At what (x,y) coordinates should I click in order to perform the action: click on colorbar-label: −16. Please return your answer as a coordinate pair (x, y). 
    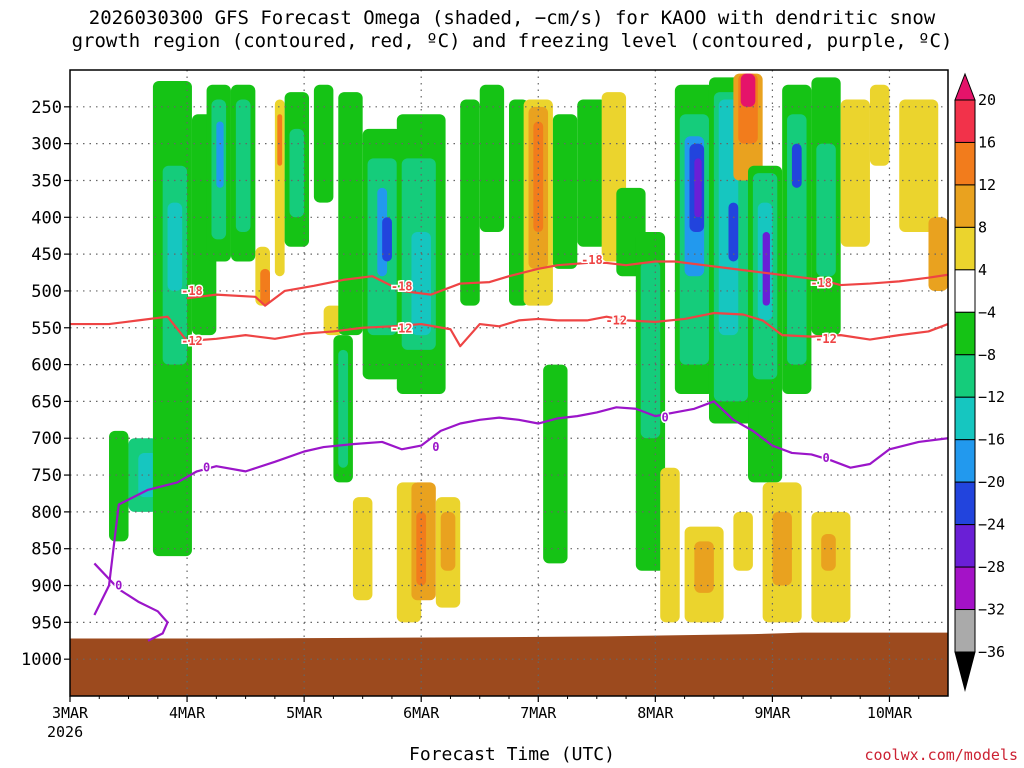
    Looking at the image, I should click on (991, 440).